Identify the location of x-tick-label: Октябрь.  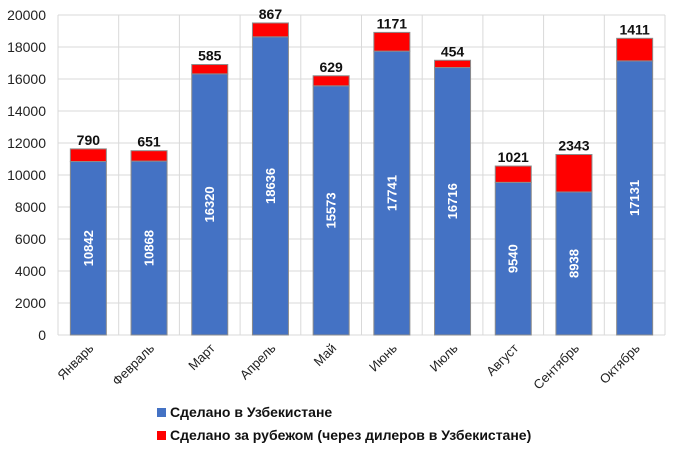
(620, 363).